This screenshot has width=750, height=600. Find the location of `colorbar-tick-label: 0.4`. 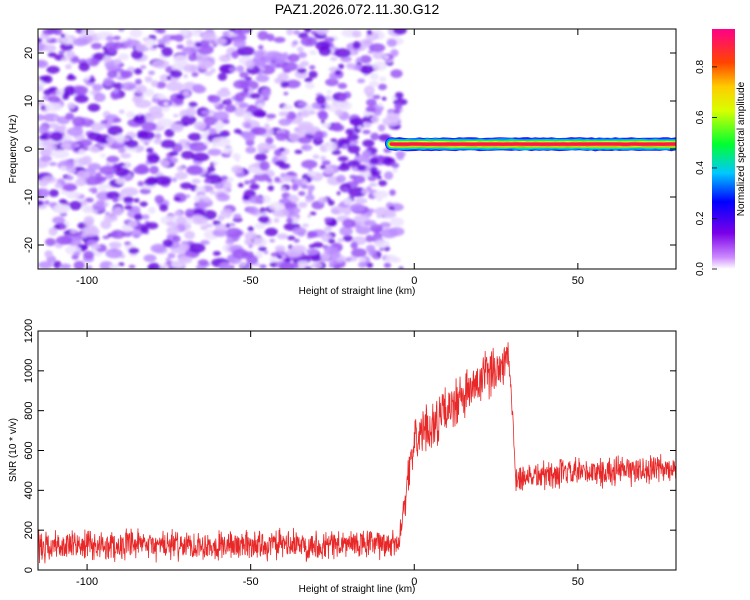

colorbar-tick-label: 0.4 is located at coordinates (700, 168).